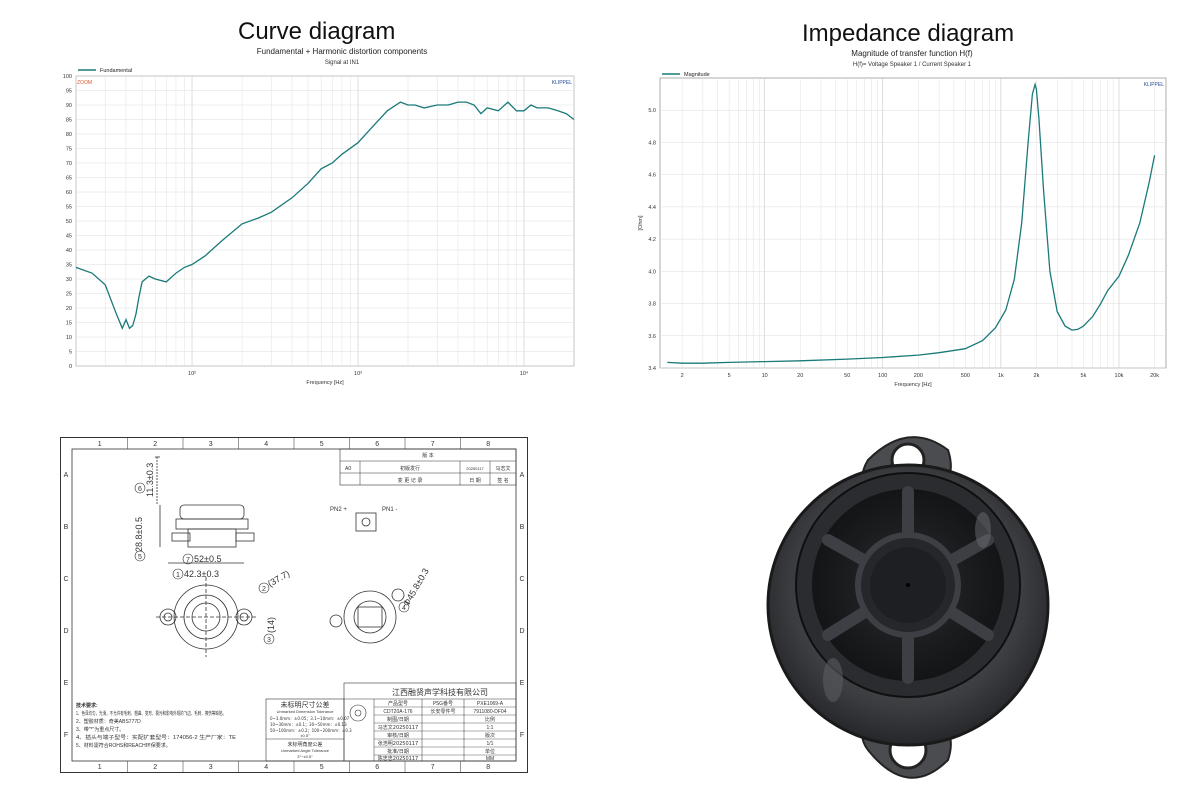 Image resolution: width=1200 pixels, height=805 pixels. What do you see at coordinates (522, 735) in the screenshot?
I see `drawing-row-right: F` at bounding box center [522, 735].